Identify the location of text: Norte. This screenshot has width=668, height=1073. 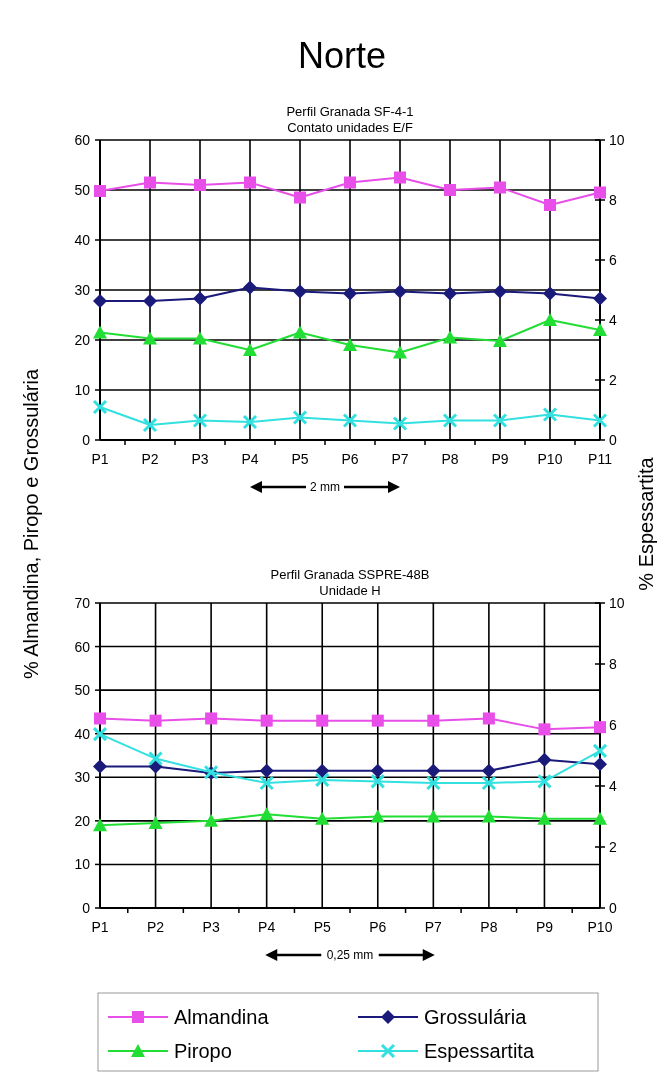
(342, 55).